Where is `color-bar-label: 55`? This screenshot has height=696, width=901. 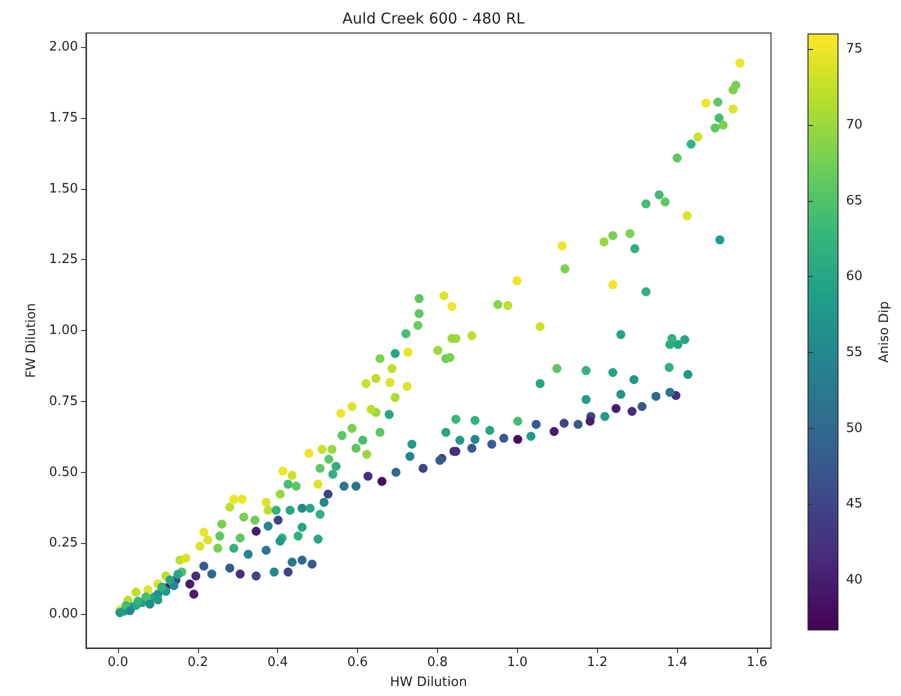
color-bar-label: 55 is located at coordinates (854, 352).